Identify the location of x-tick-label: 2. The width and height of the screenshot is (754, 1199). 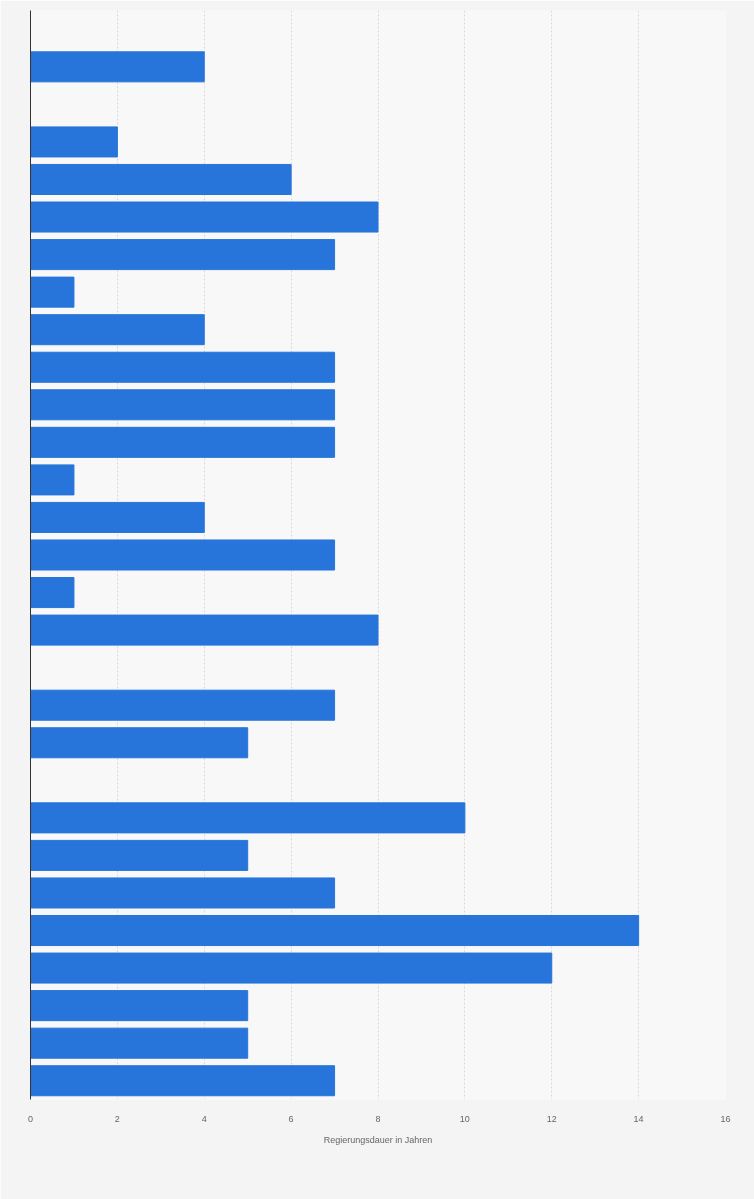
(117, 1118).